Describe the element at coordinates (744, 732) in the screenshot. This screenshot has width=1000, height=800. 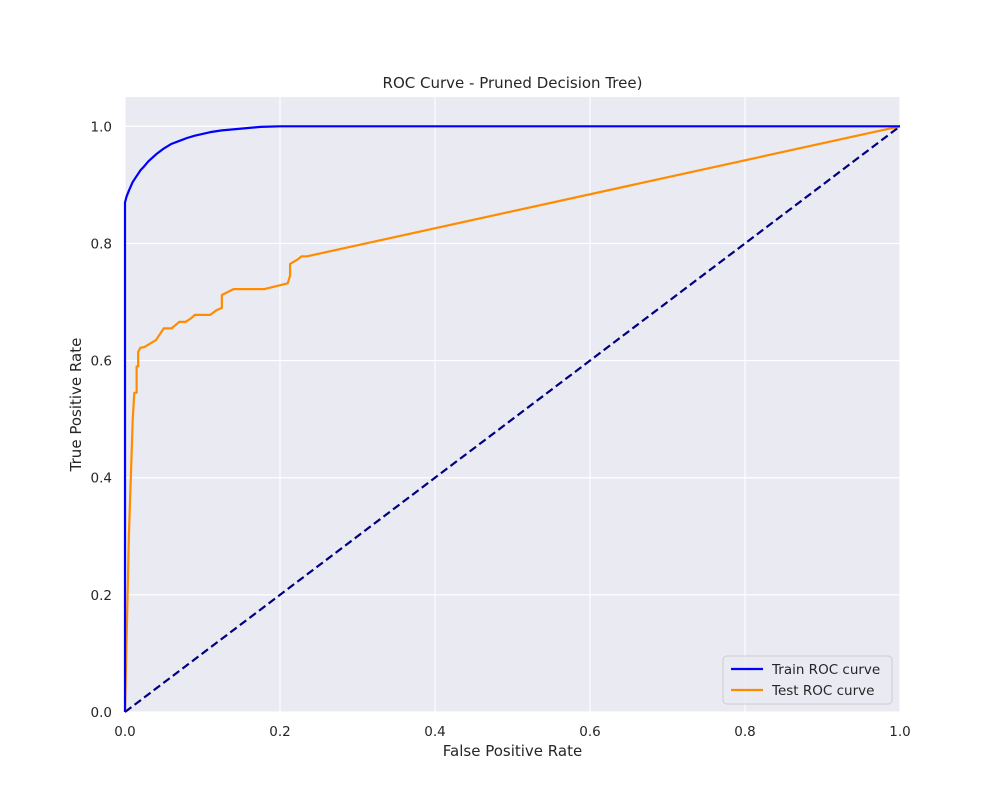
I see `x-tick-label: 0.8` at that location.